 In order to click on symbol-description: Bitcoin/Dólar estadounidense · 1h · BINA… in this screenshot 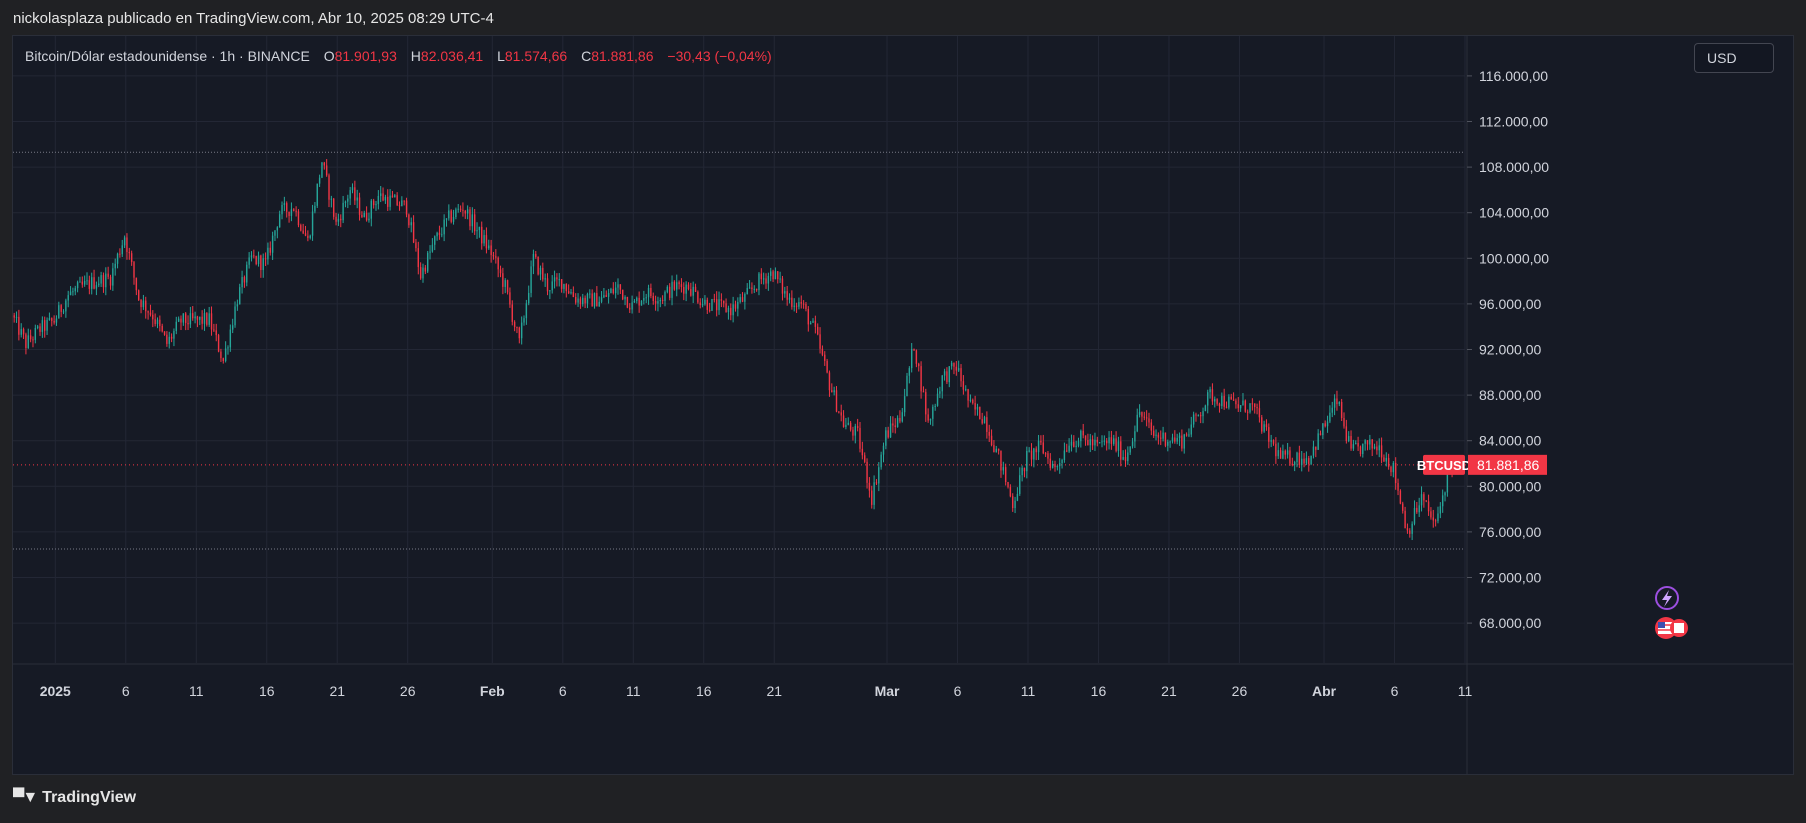, I will do `click(167, 56)`.